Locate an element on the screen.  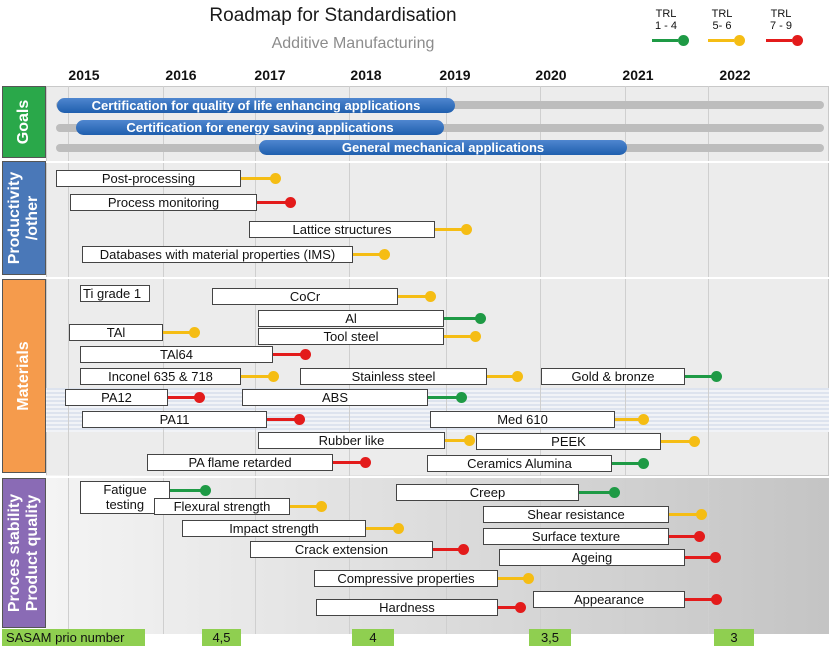
roadmap-item-box: Rubber like is located at coordinates (351, 440).